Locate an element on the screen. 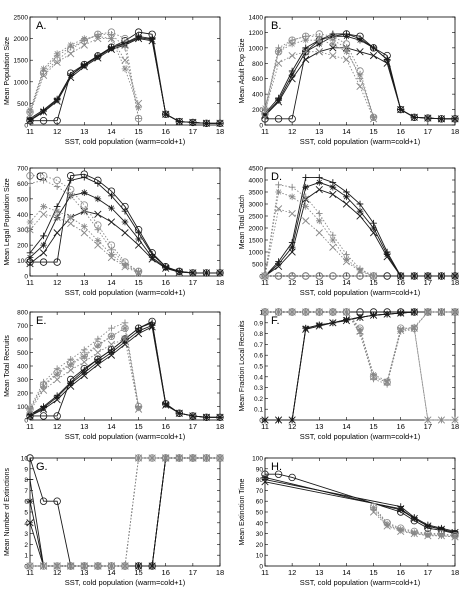 The height and width of the screenshot is (593, 474). panel-label: D. is located at coordinates (276, 177).